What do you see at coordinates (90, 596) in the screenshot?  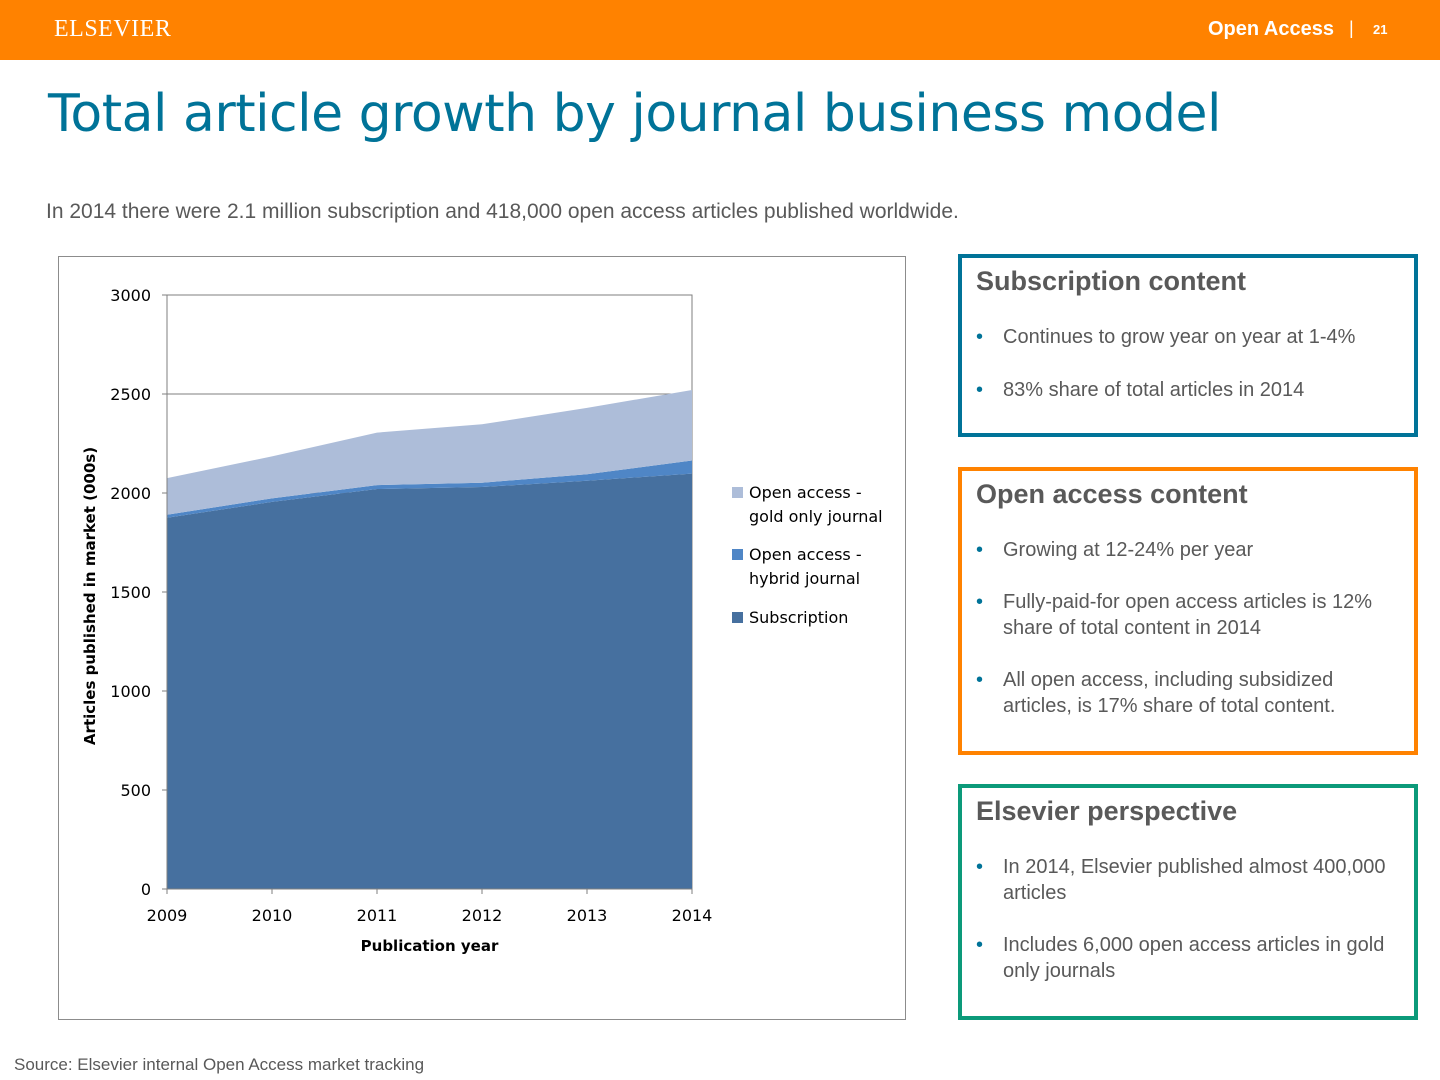 I see `y-axis-title: Articles published in market (000s)` at bounding box center [90, 596].